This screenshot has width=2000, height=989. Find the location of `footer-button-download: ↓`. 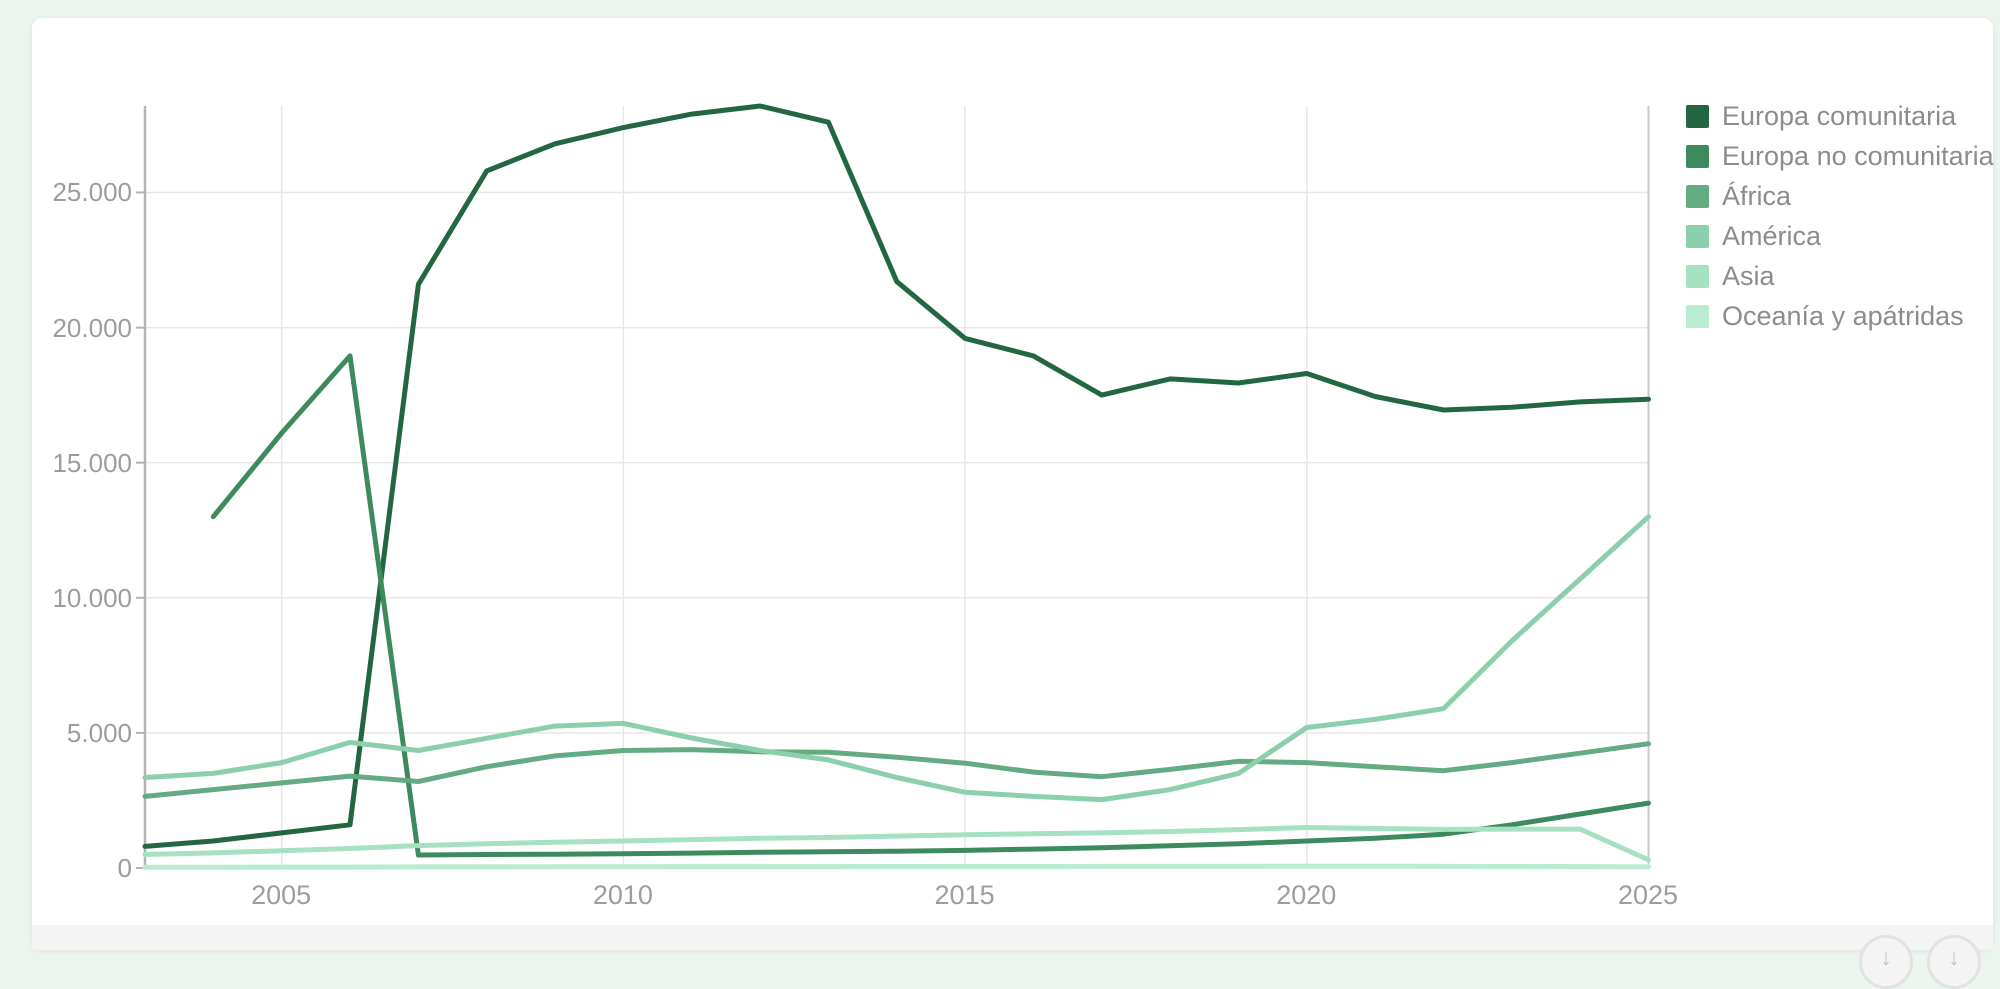

footer-button-download: ↓ is located at coordinates (1886, 962).